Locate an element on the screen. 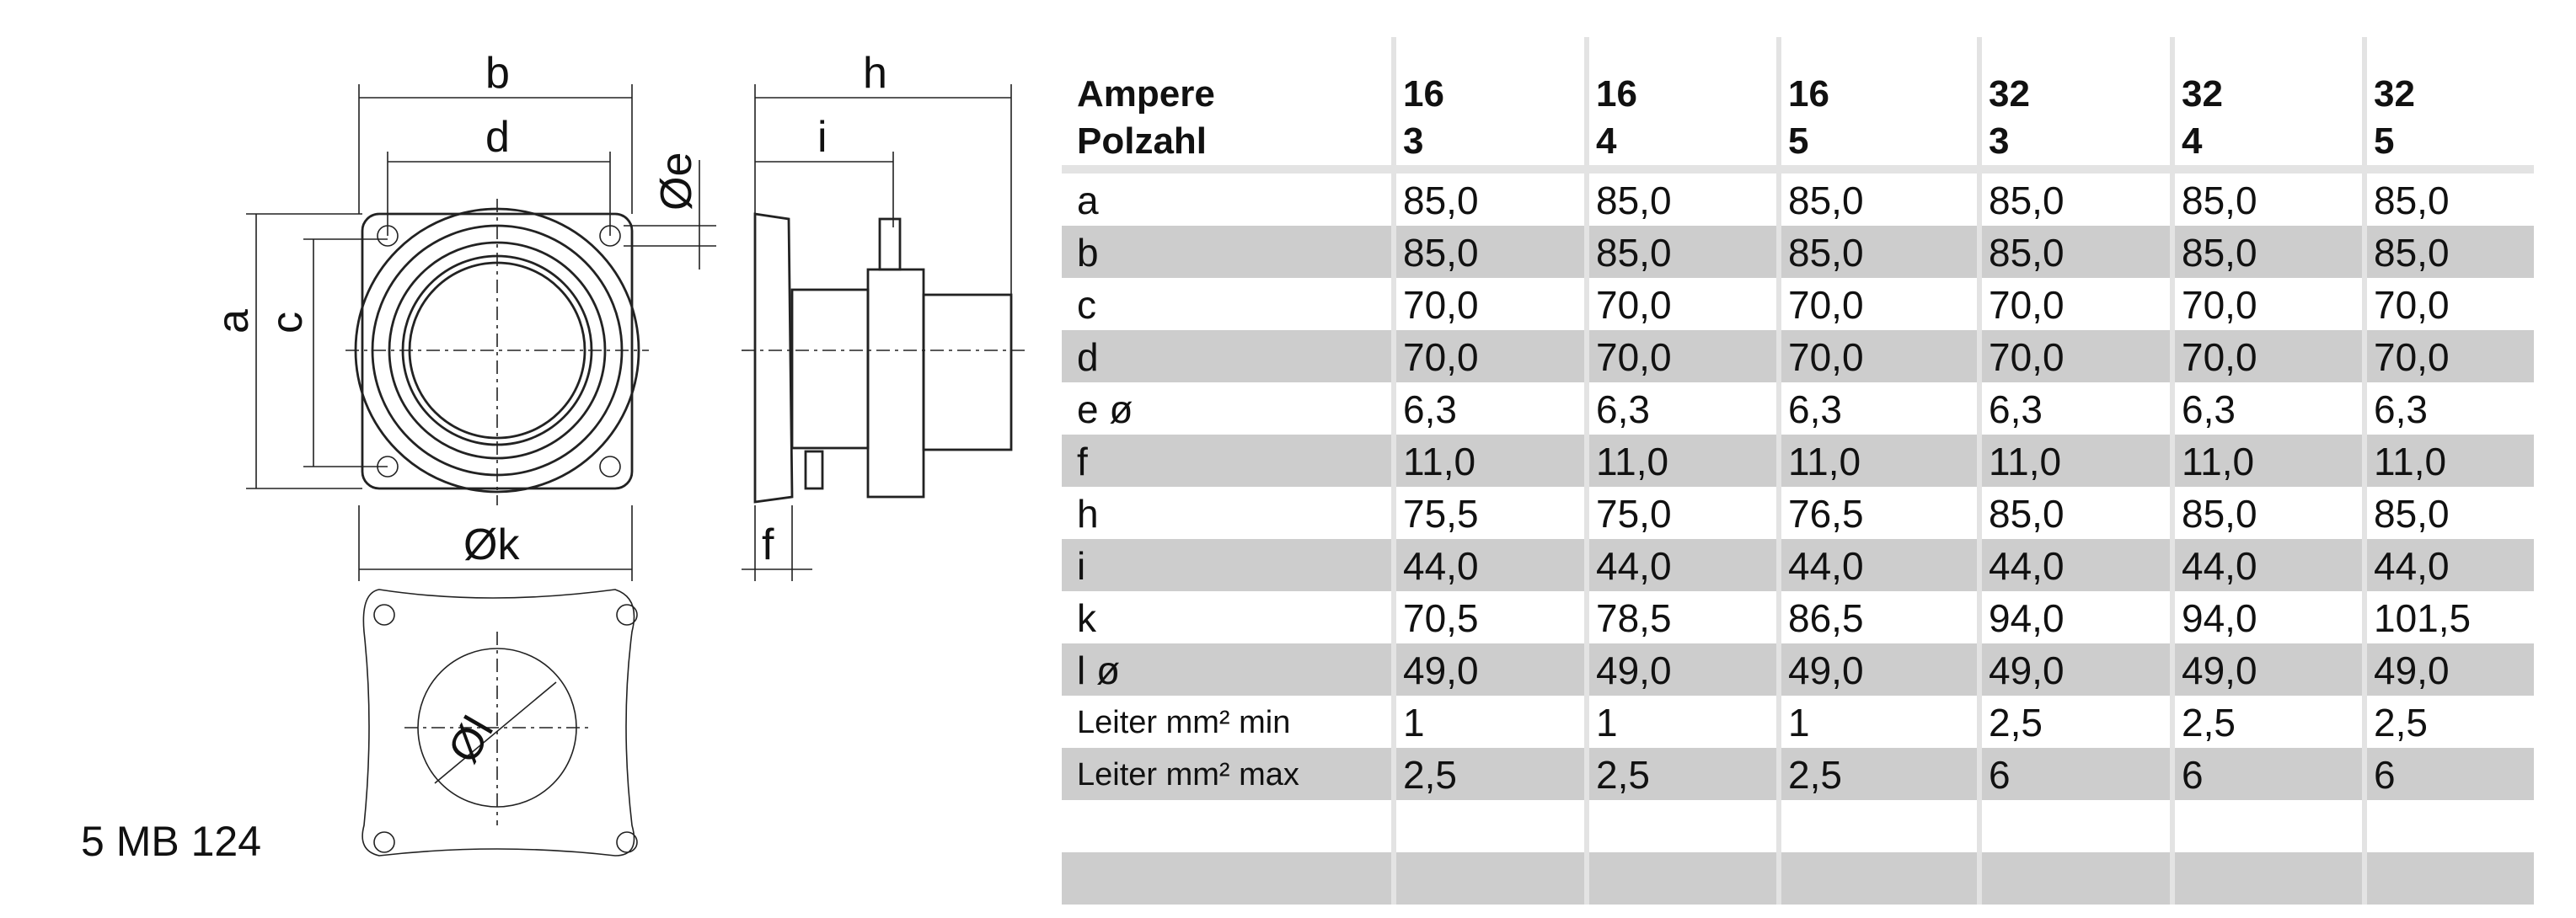 This screenshot has height=918, width=2576. row-label: d is located at coordinates (1088, 357).